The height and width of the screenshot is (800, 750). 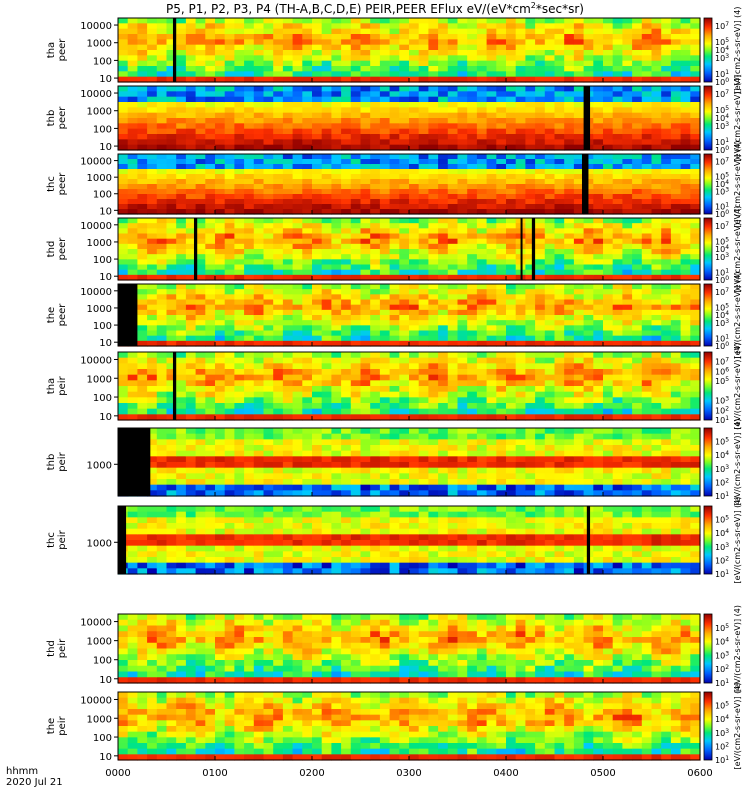 What do you see at coordinates (722, 371) in the screenshot?
I see `colorbar-tick: 106` at bounding box center [722, 371].